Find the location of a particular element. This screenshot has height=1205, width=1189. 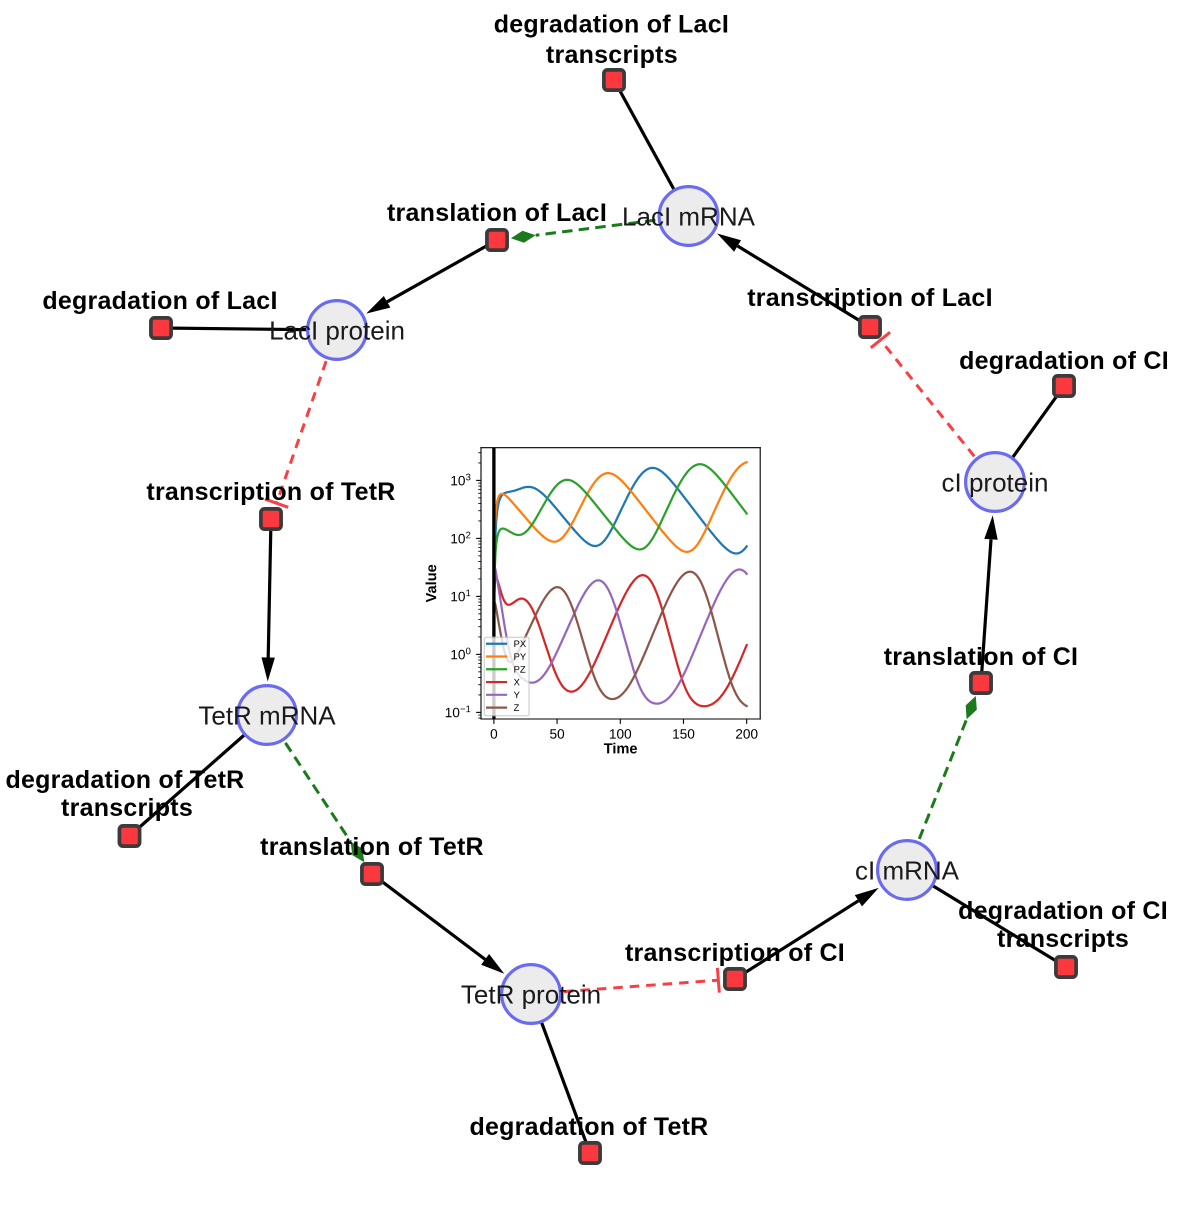

svg-text: translation of TetR is located at coordinates (372, 847).